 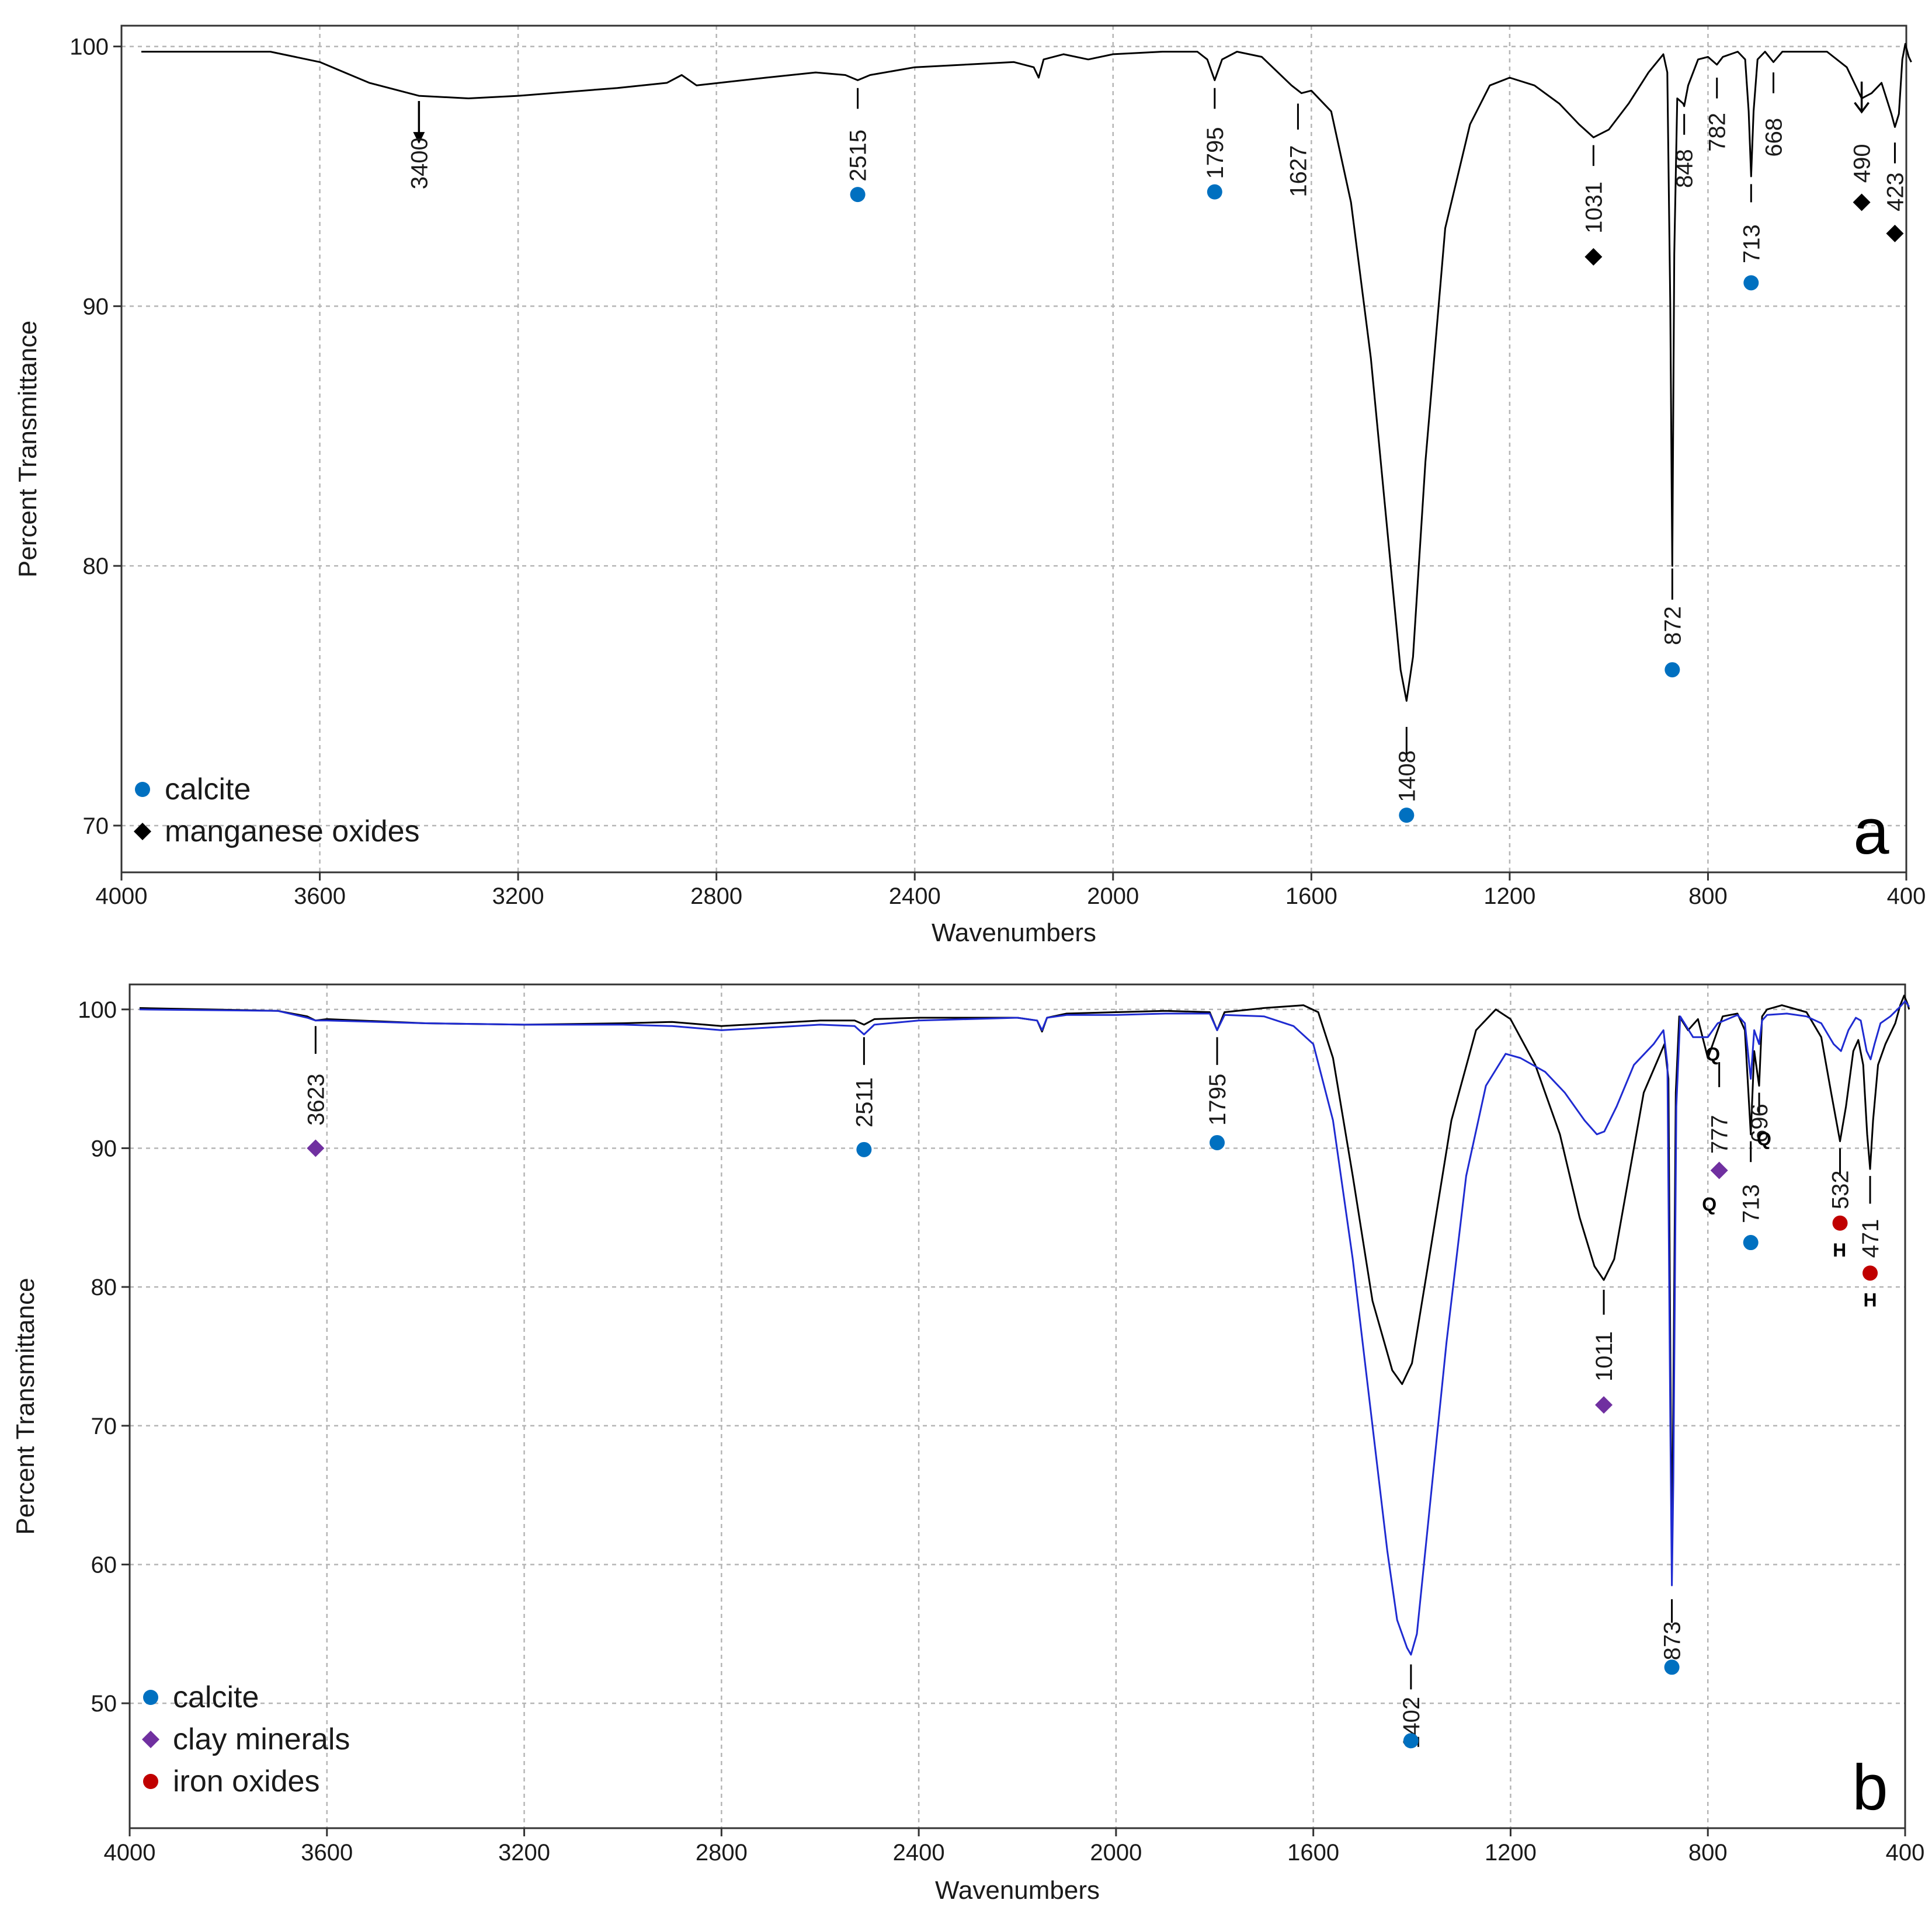 I want to click on peak-label: 1408, so click(x=1407, y=776).